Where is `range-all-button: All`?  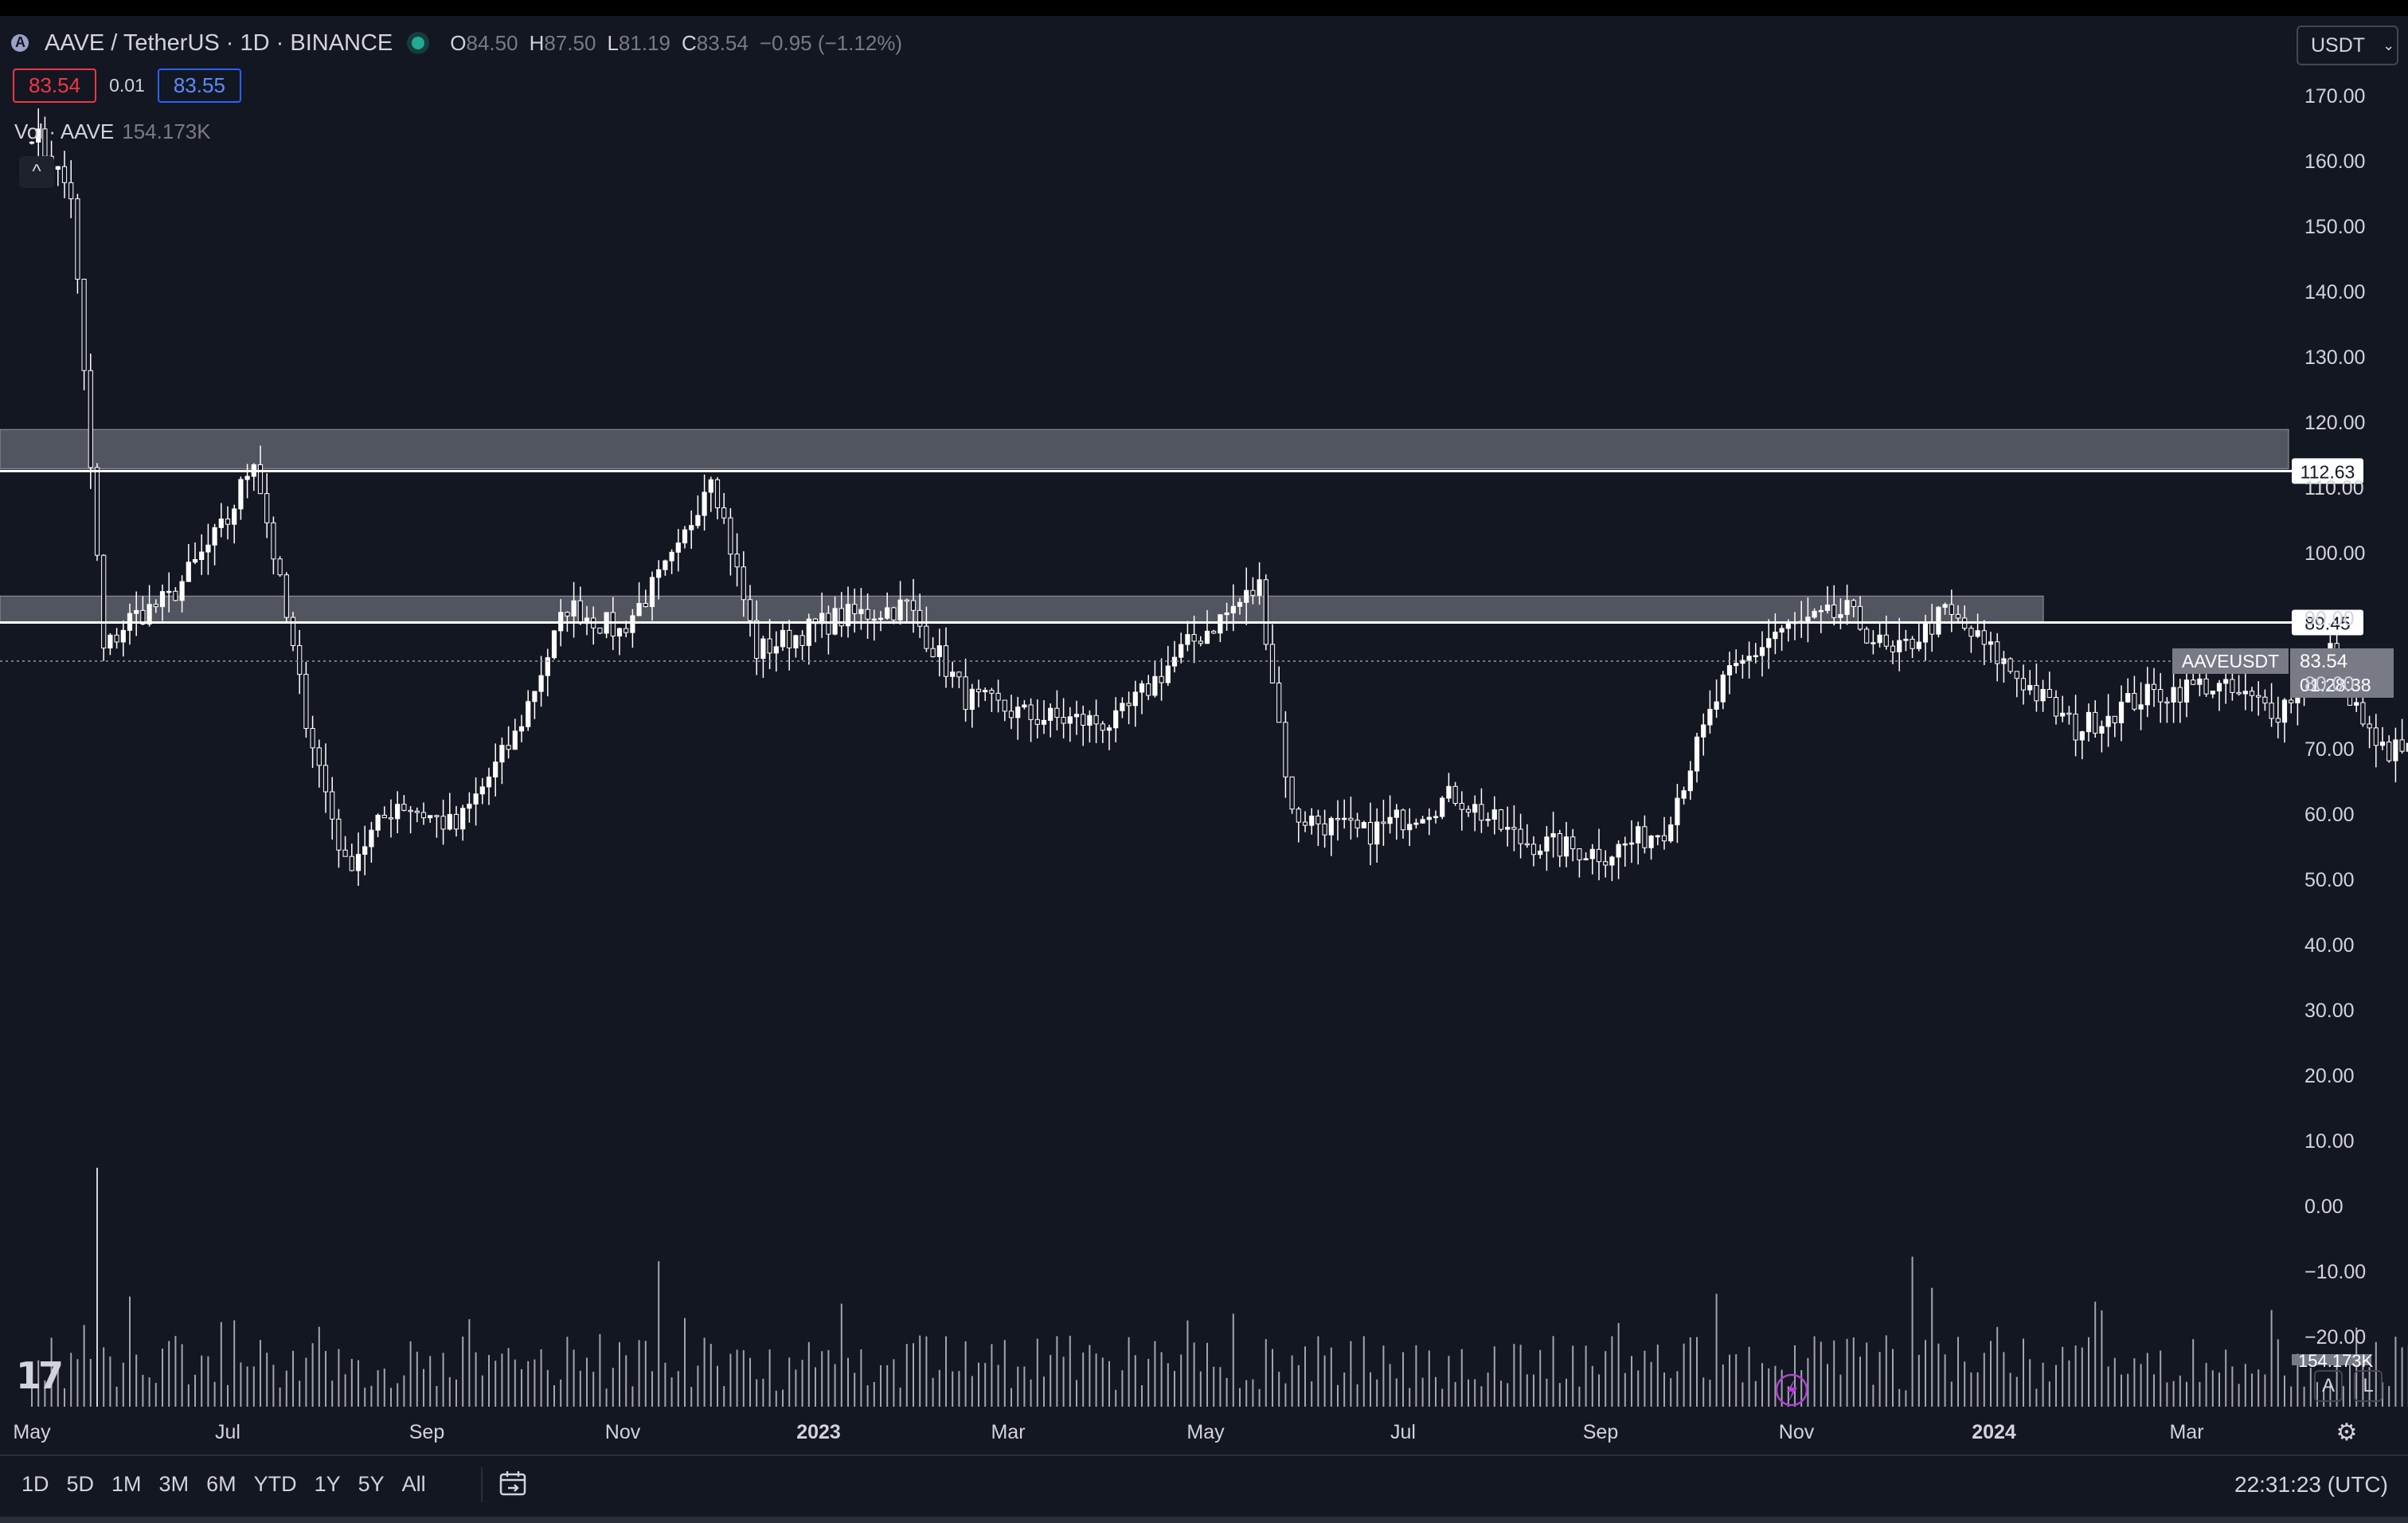
range-all-button: All is located at coordinates (414, 1484).